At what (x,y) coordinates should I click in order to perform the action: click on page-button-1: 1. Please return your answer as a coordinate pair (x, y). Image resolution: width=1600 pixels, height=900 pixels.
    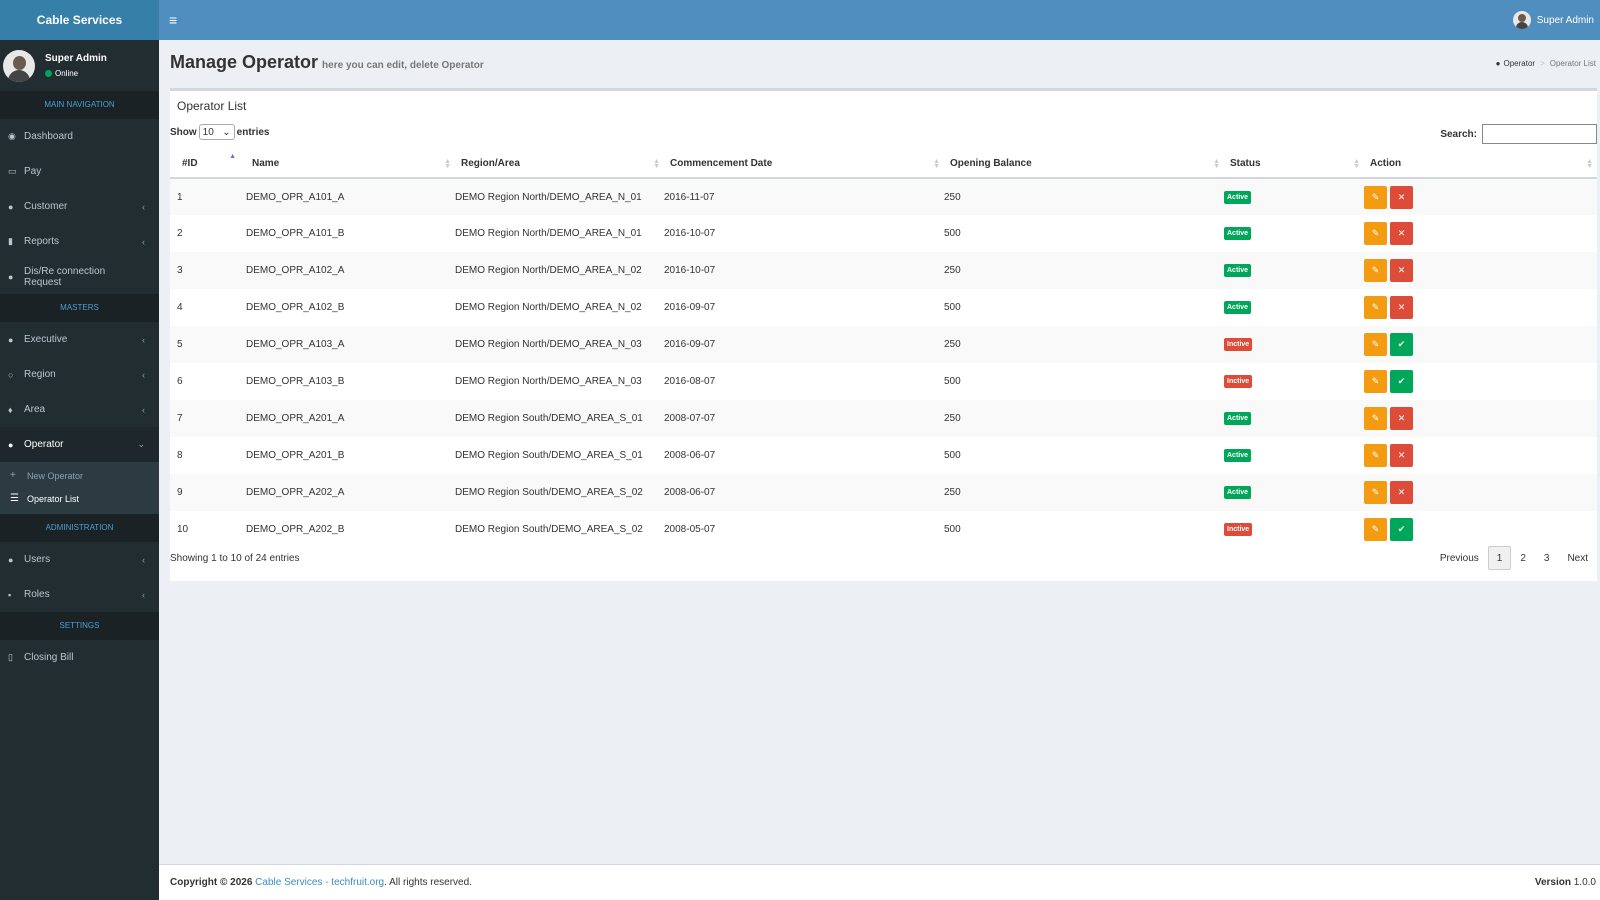
    Looking at the image, I should click on (1499, 558).